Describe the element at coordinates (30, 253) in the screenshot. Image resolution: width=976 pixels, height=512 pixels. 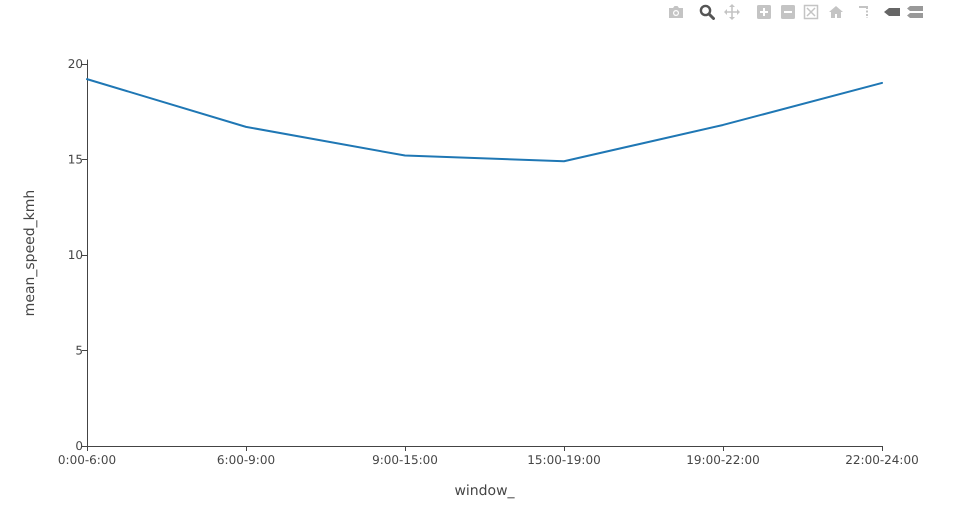
I see `y-axis-title: mean_speed_kmh` at that location.